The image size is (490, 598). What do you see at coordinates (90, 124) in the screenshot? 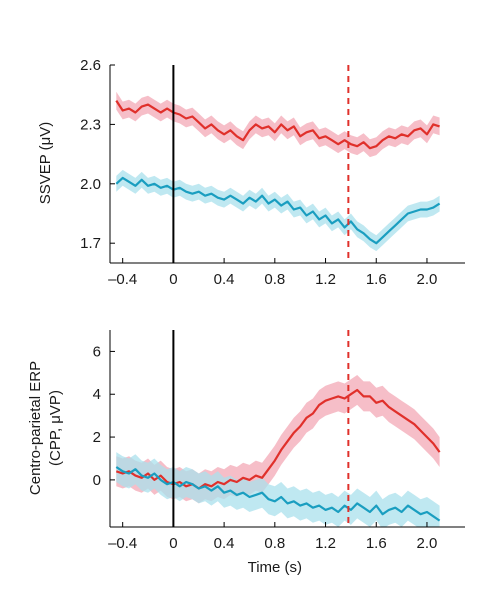
I see `y-tick-label: 2.3` at bounding box center [90, 124].